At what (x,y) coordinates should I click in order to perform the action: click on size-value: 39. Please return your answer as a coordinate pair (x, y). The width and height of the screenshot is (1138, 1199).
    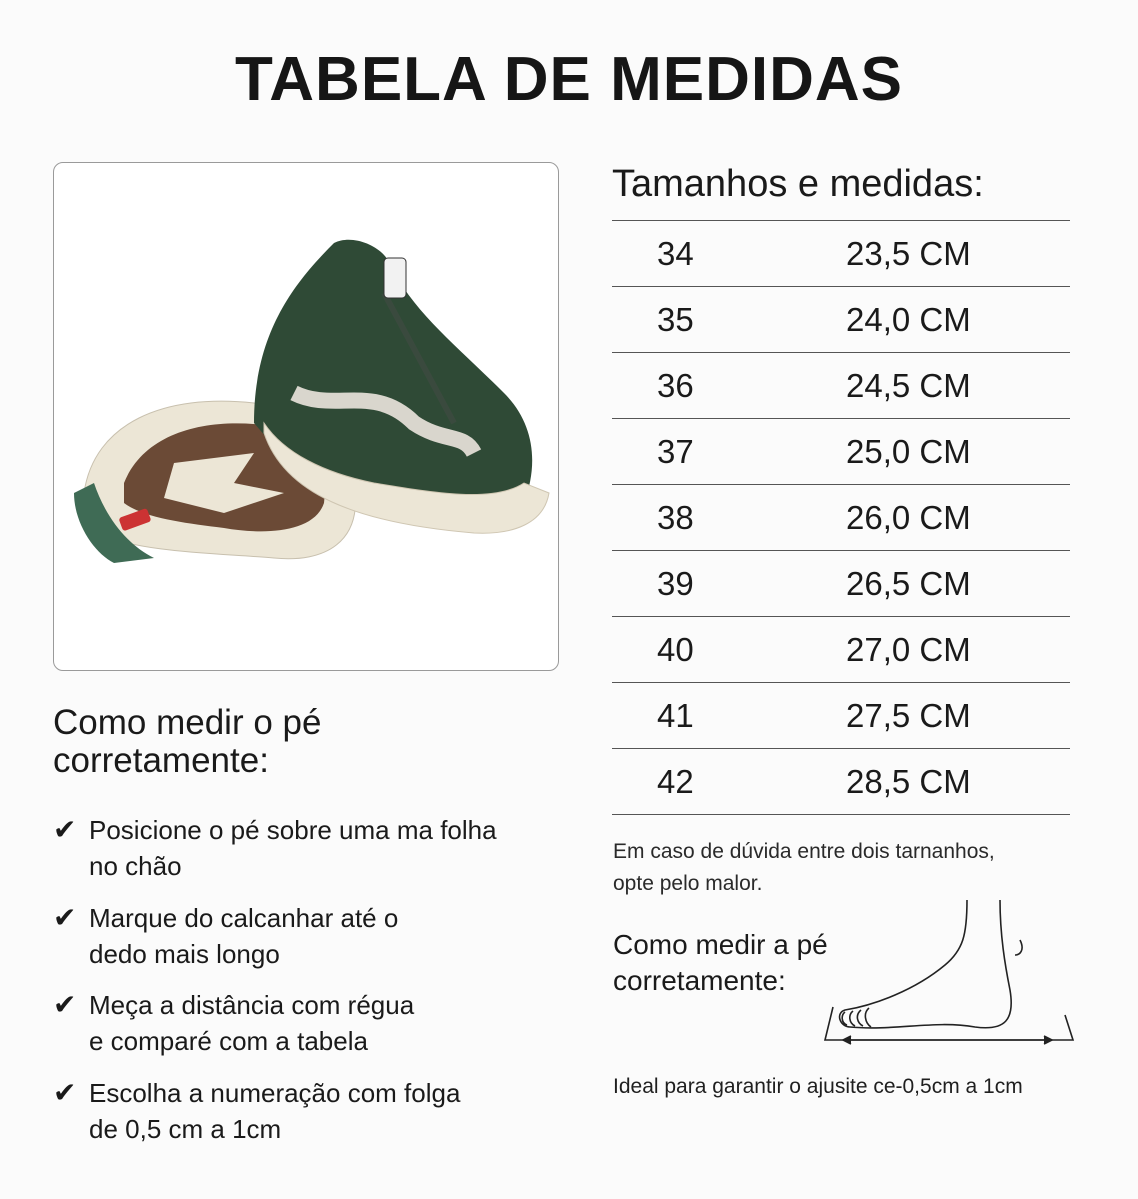
    Looking at the image, I should click on (675, 583).